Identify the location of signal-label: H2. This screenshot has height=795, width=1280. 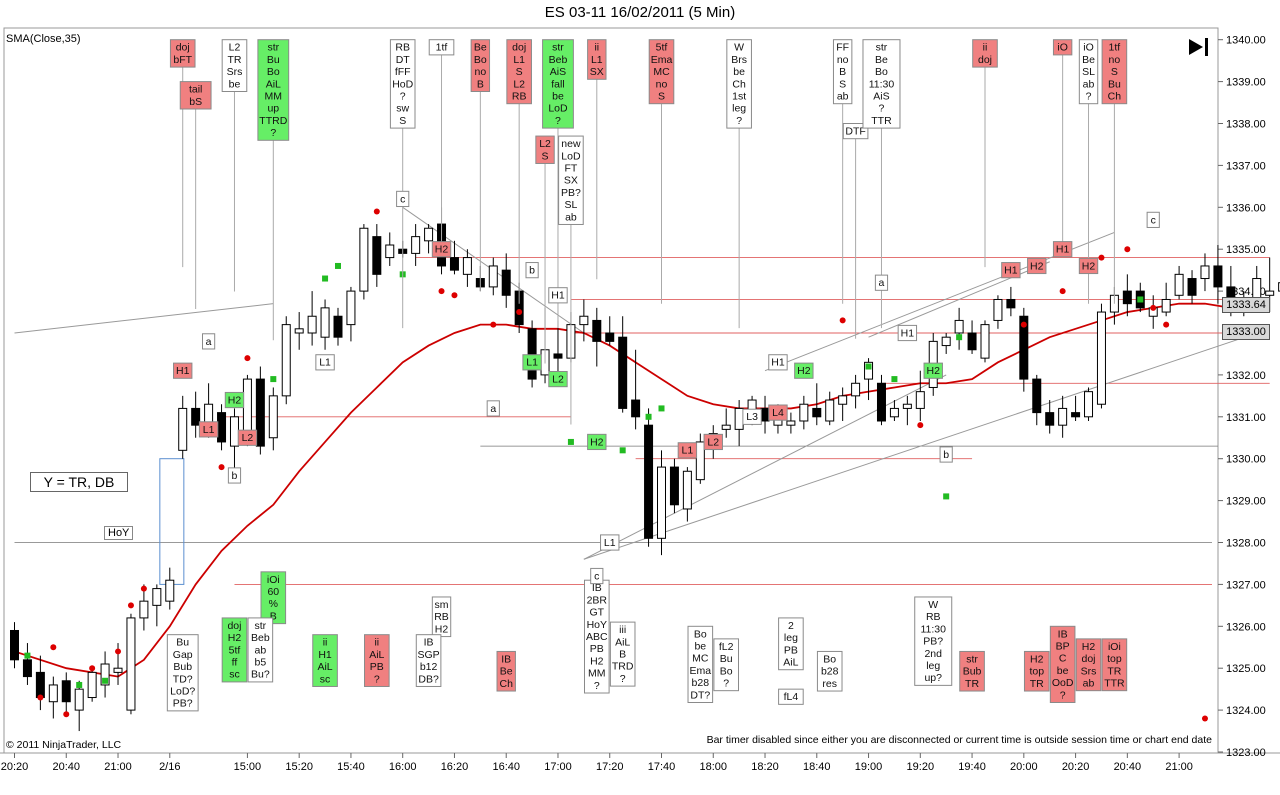
(597, 442).